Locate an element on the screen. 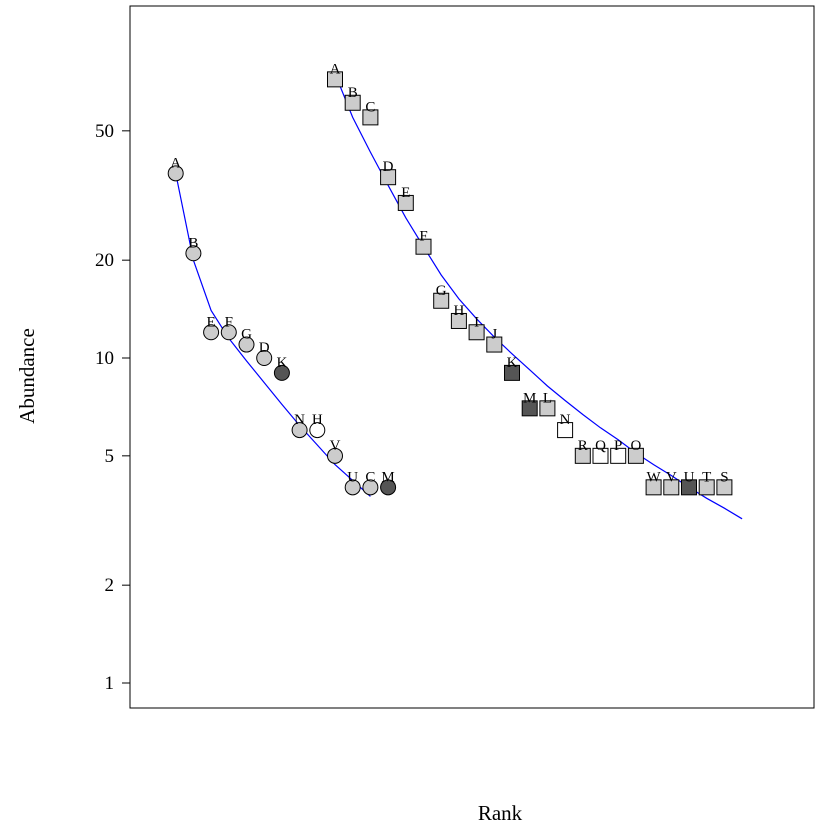 Image resolution: width=816 pixels, height=829 pixels. series-1-point-H is located at coordinates (317, 430).